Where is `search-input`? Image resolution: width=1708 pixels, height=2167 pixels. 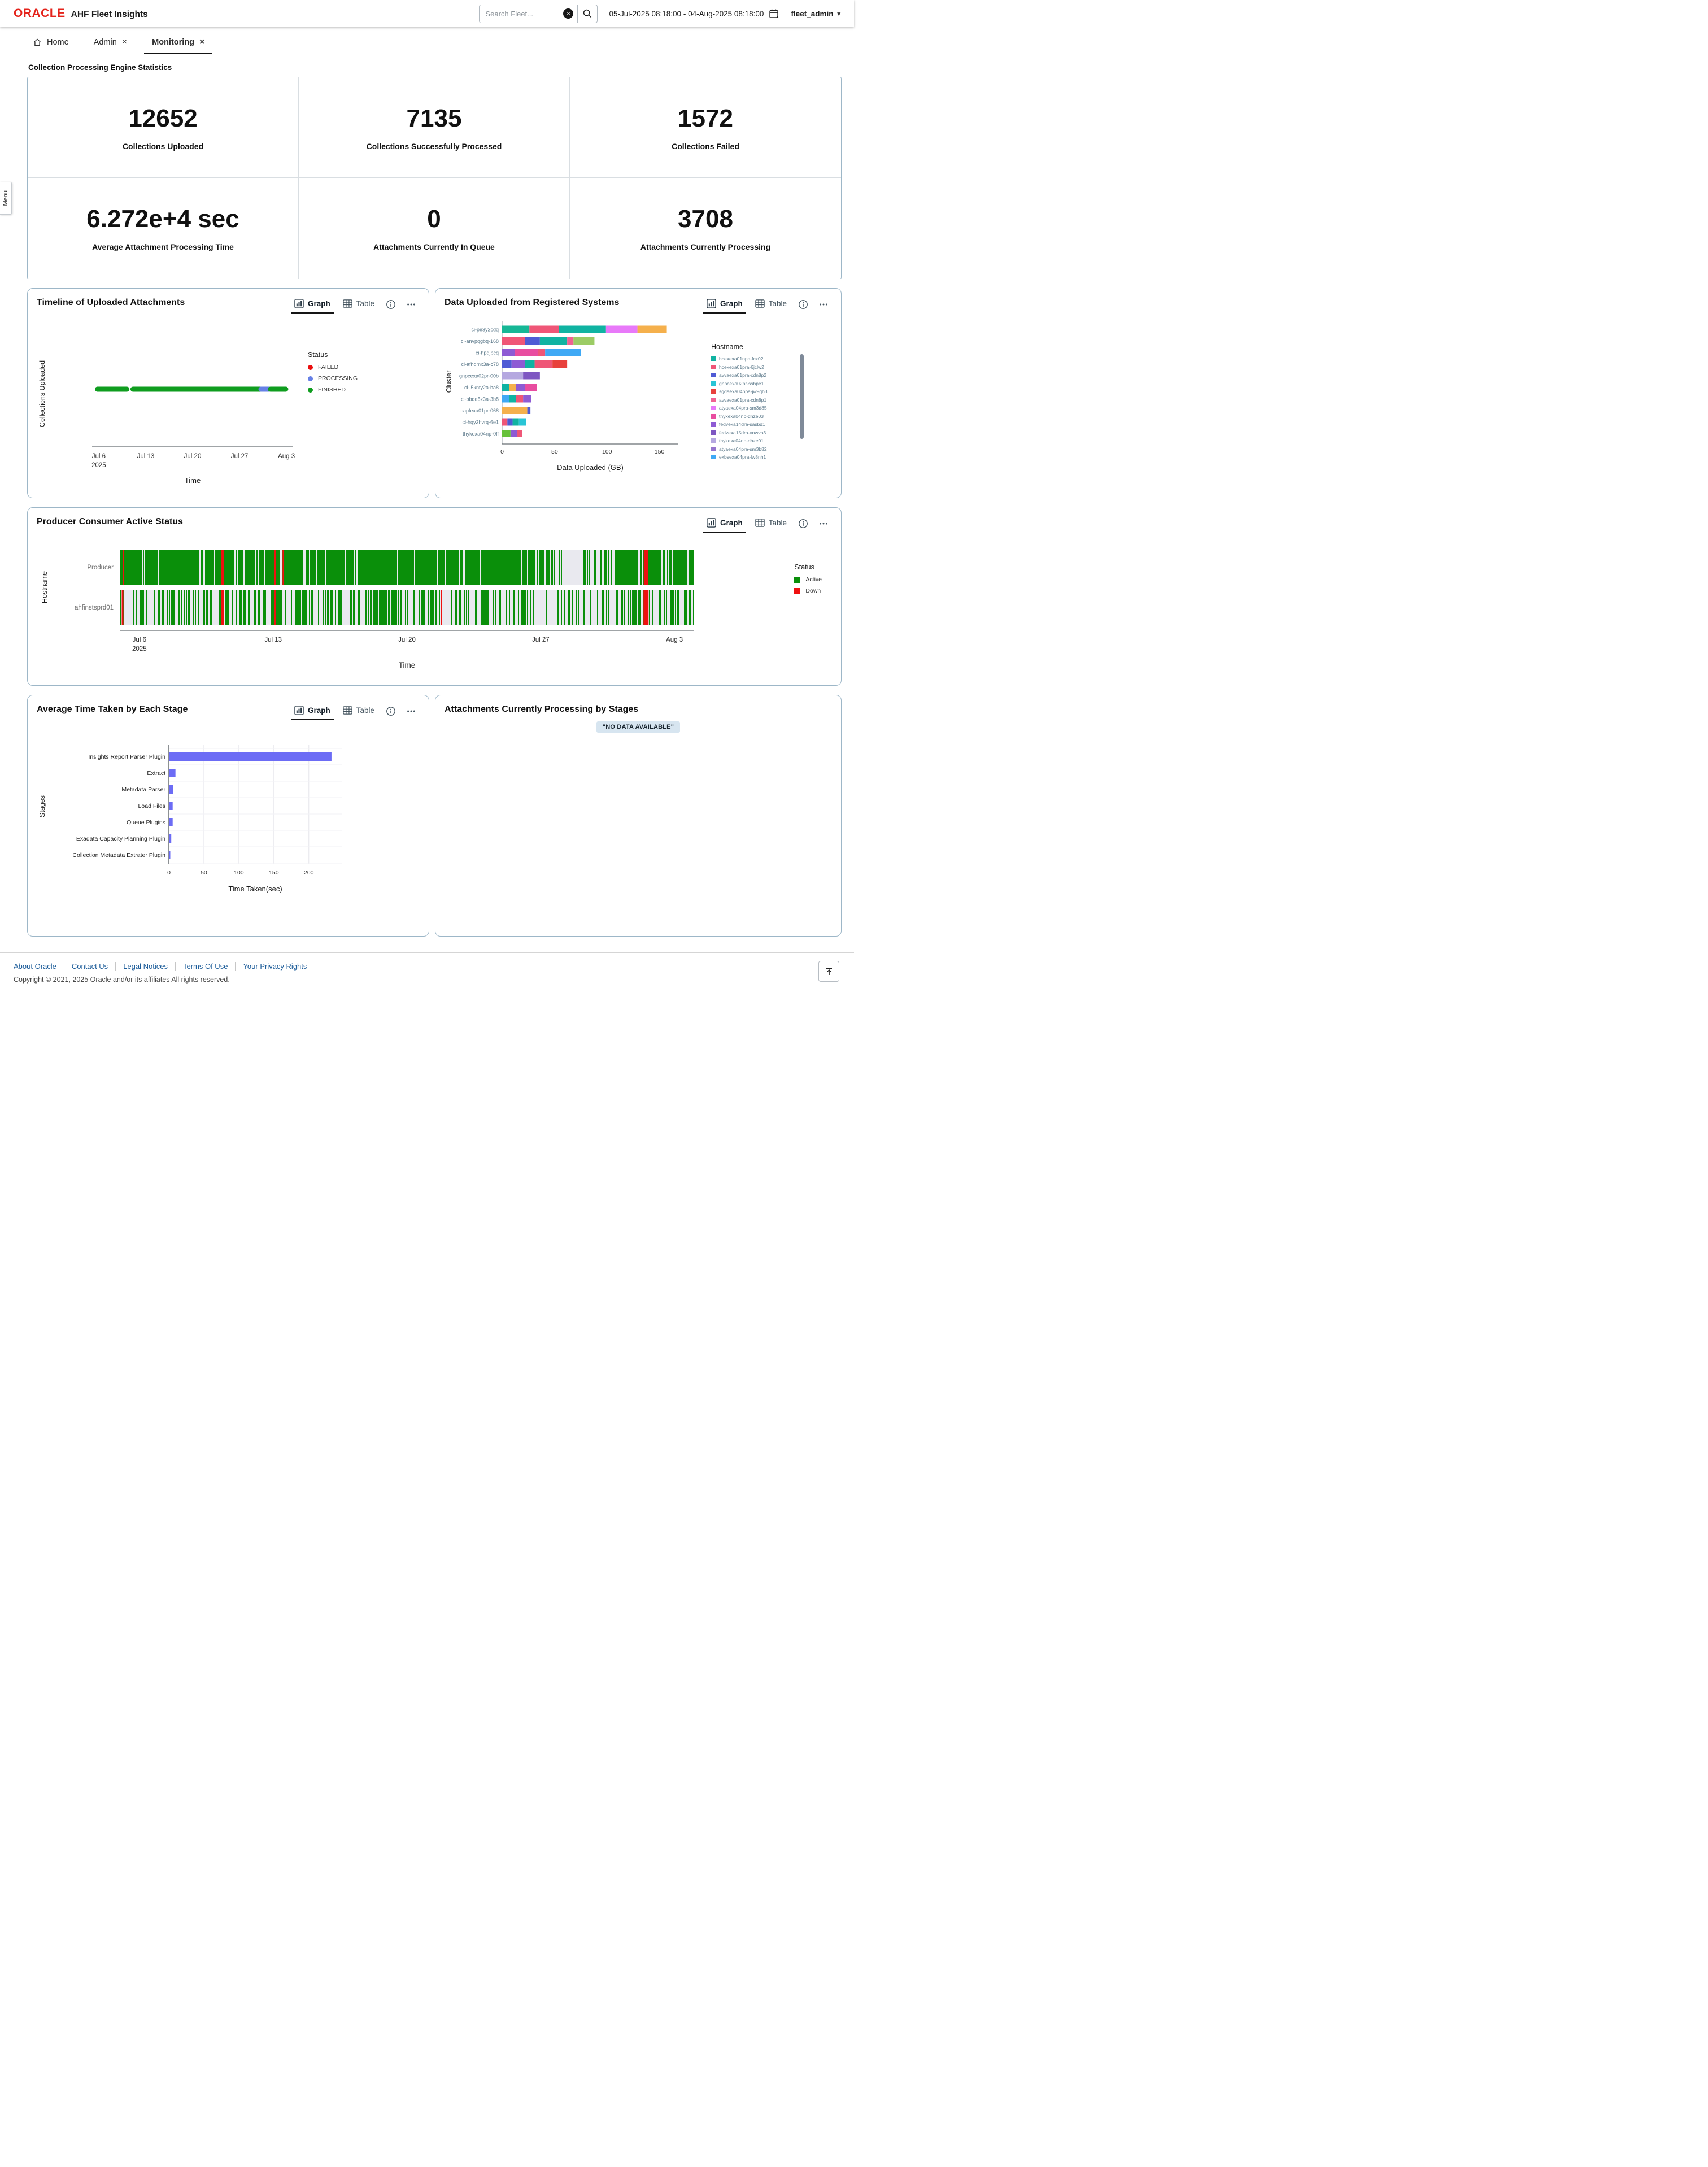 search-input is located at coordinates (524, 13).